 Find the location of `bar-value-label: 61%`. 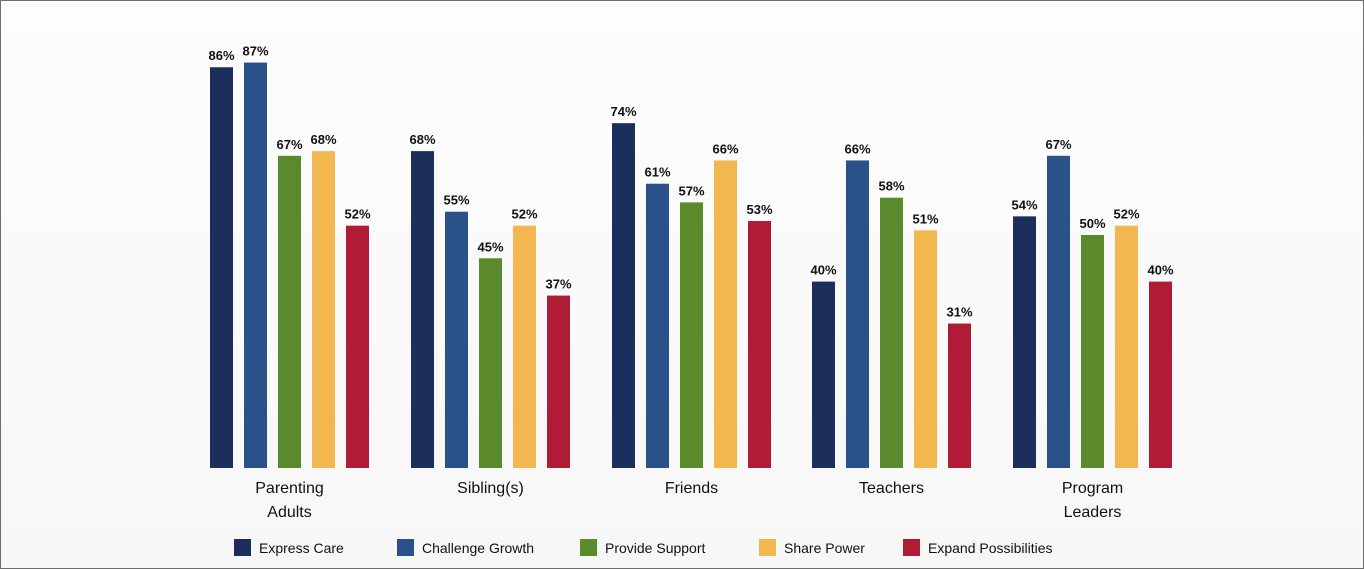

bar-value-label: 61% is located at coordinates (657, 172).